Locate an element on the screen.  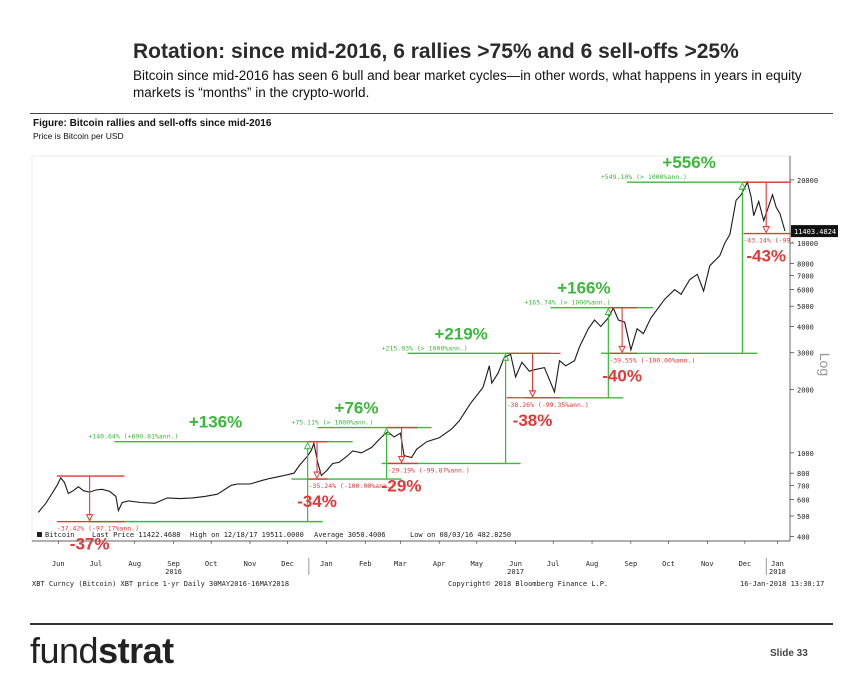
legend-swatch is located at coordinates (39, 534).